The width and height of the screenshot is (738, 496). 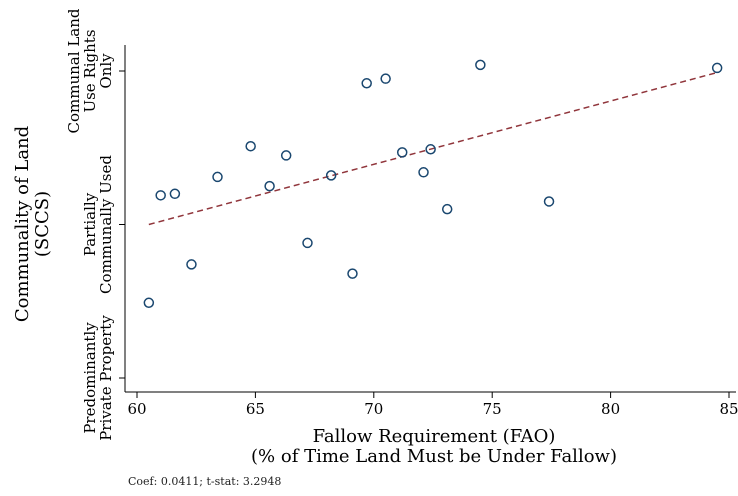 I want to click on y-tick-label-line: Communally Used, so click(x=106, y=224).